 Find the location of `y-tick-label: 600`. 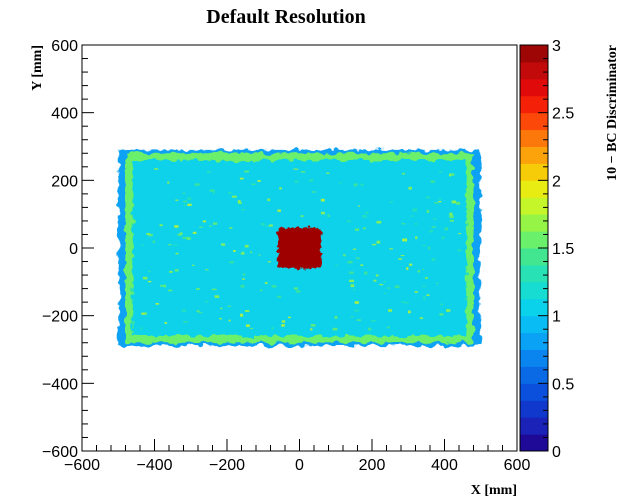

y-tick-label: 600 is located at coordinates (64, 46).